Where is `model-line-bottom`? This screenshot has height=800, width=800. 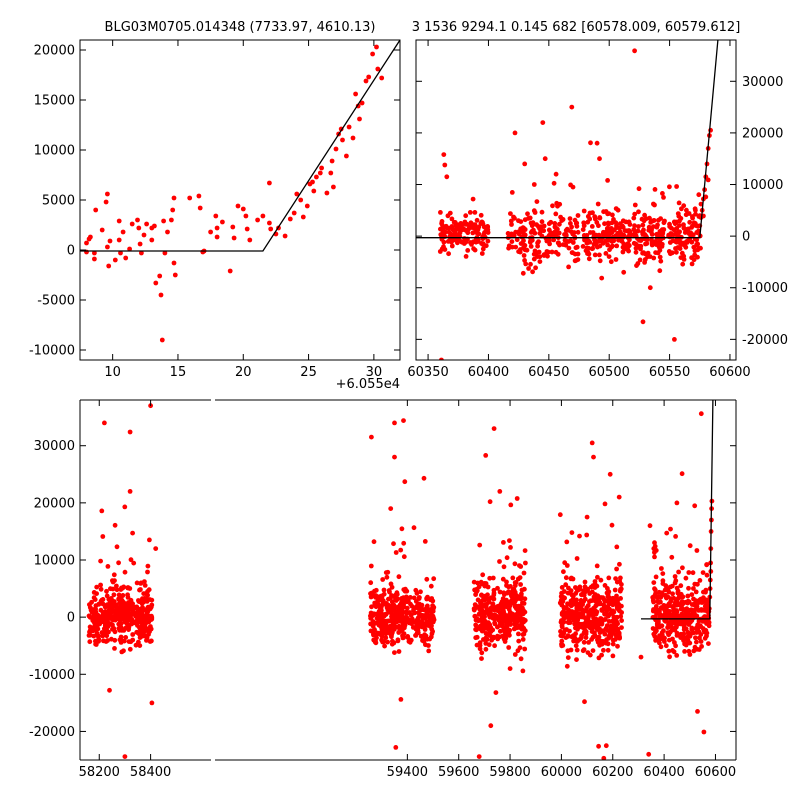
model-line-bottom is located at coordinates (677, 510).